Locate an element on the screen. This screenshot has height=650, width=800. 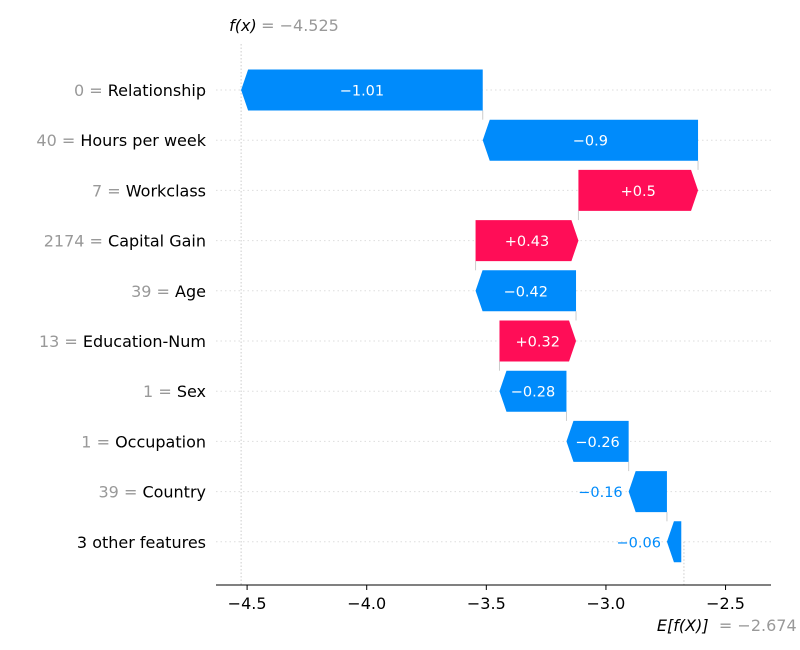
feature-name: Age is located at coordinates (190, 291).